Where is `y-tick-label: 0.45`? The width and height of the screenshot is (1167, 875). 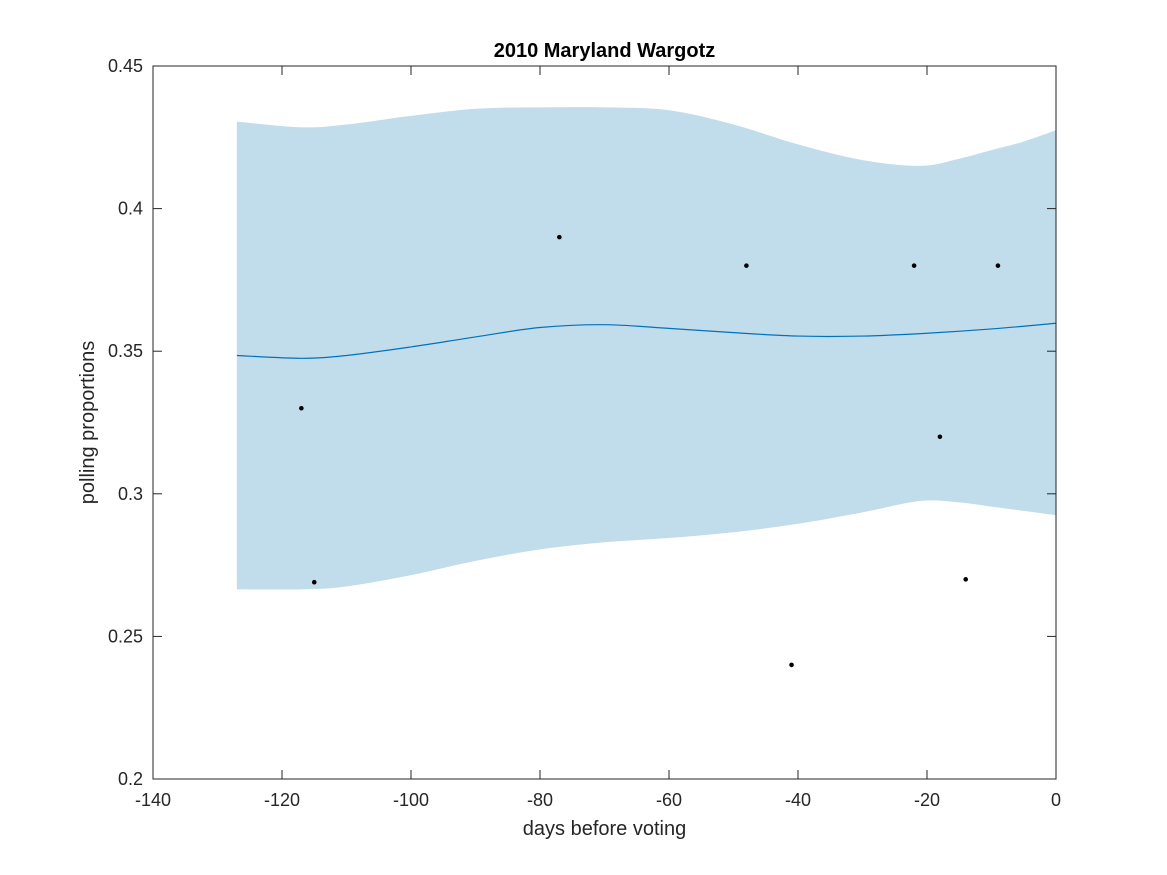 y-tick-label: 0.45 is located at coordinates (125, 66).